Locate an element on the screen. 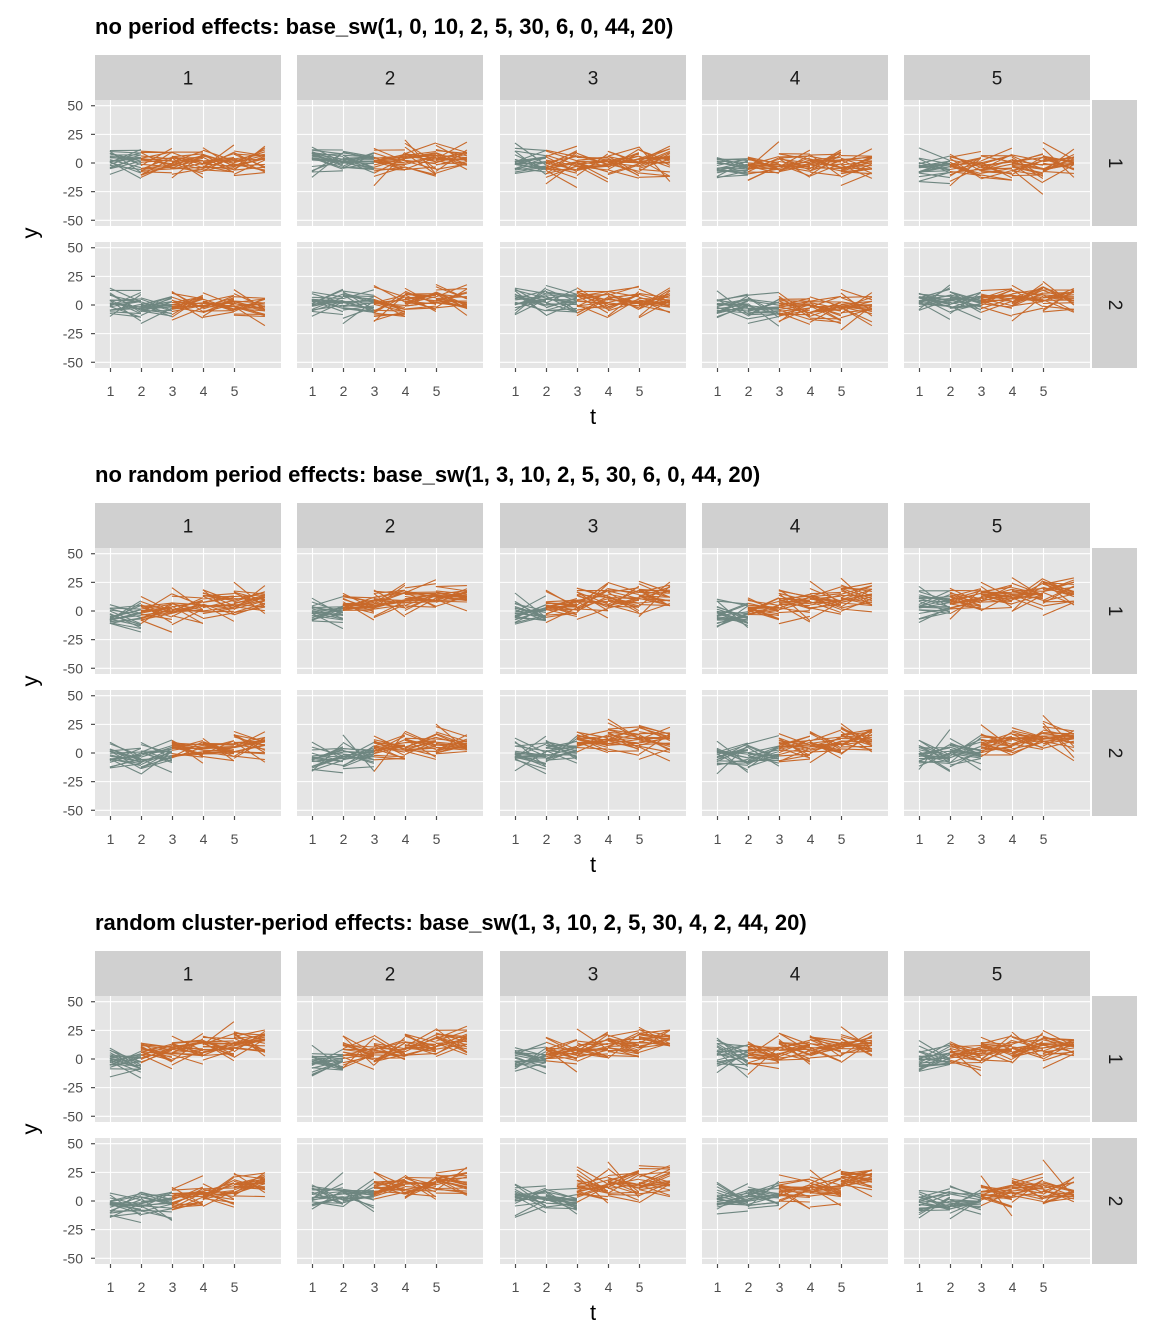 Image resolution: width=1152 pixels, height=1344 pixels. y-tick-label: -50 is located at coordinates (73, 1116).